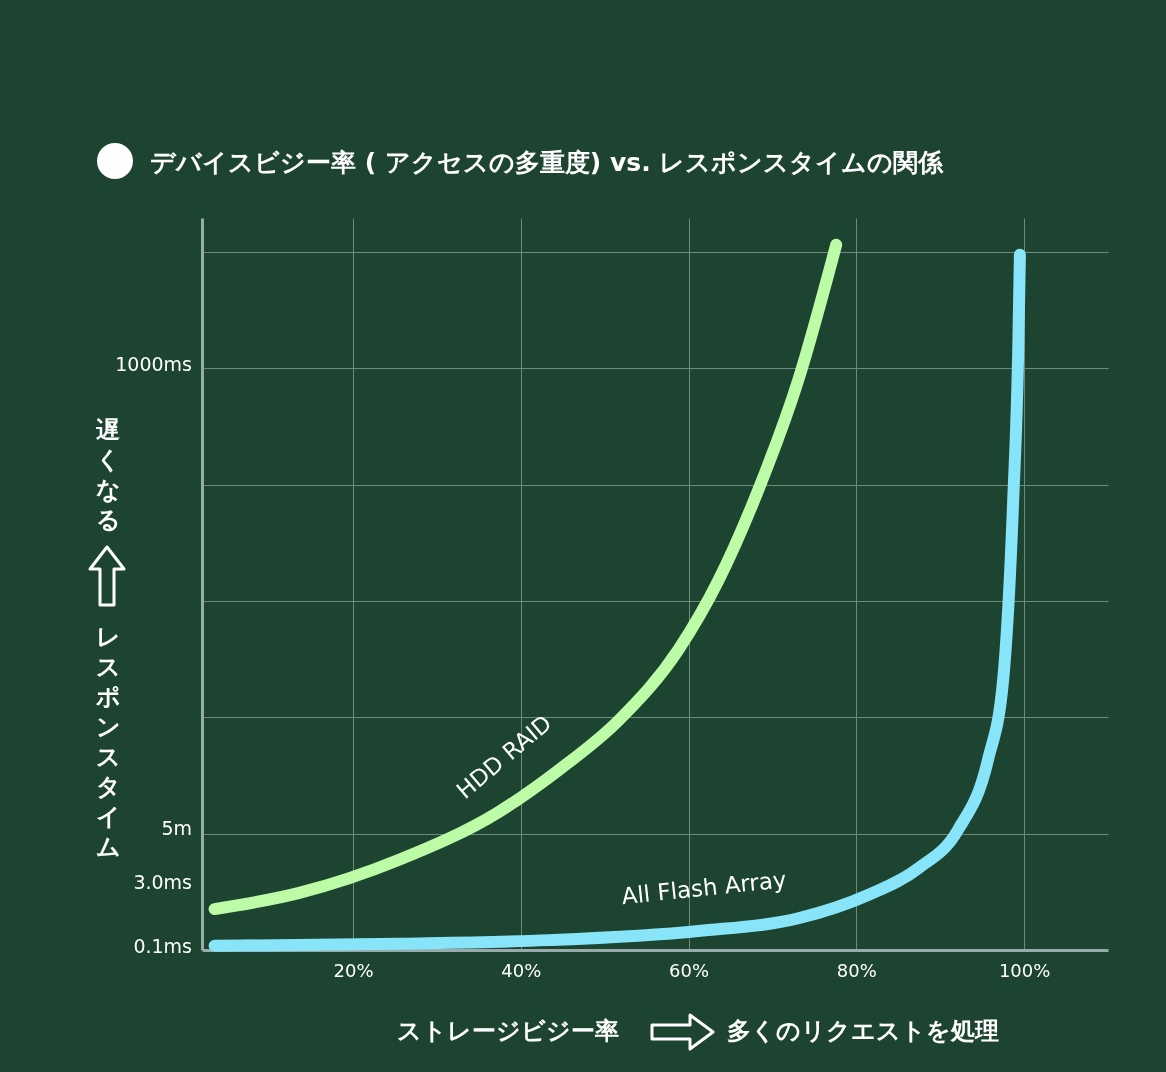 The image size is (1166, 1072). I want to click on text: 3.0ms, so click(162, 882).